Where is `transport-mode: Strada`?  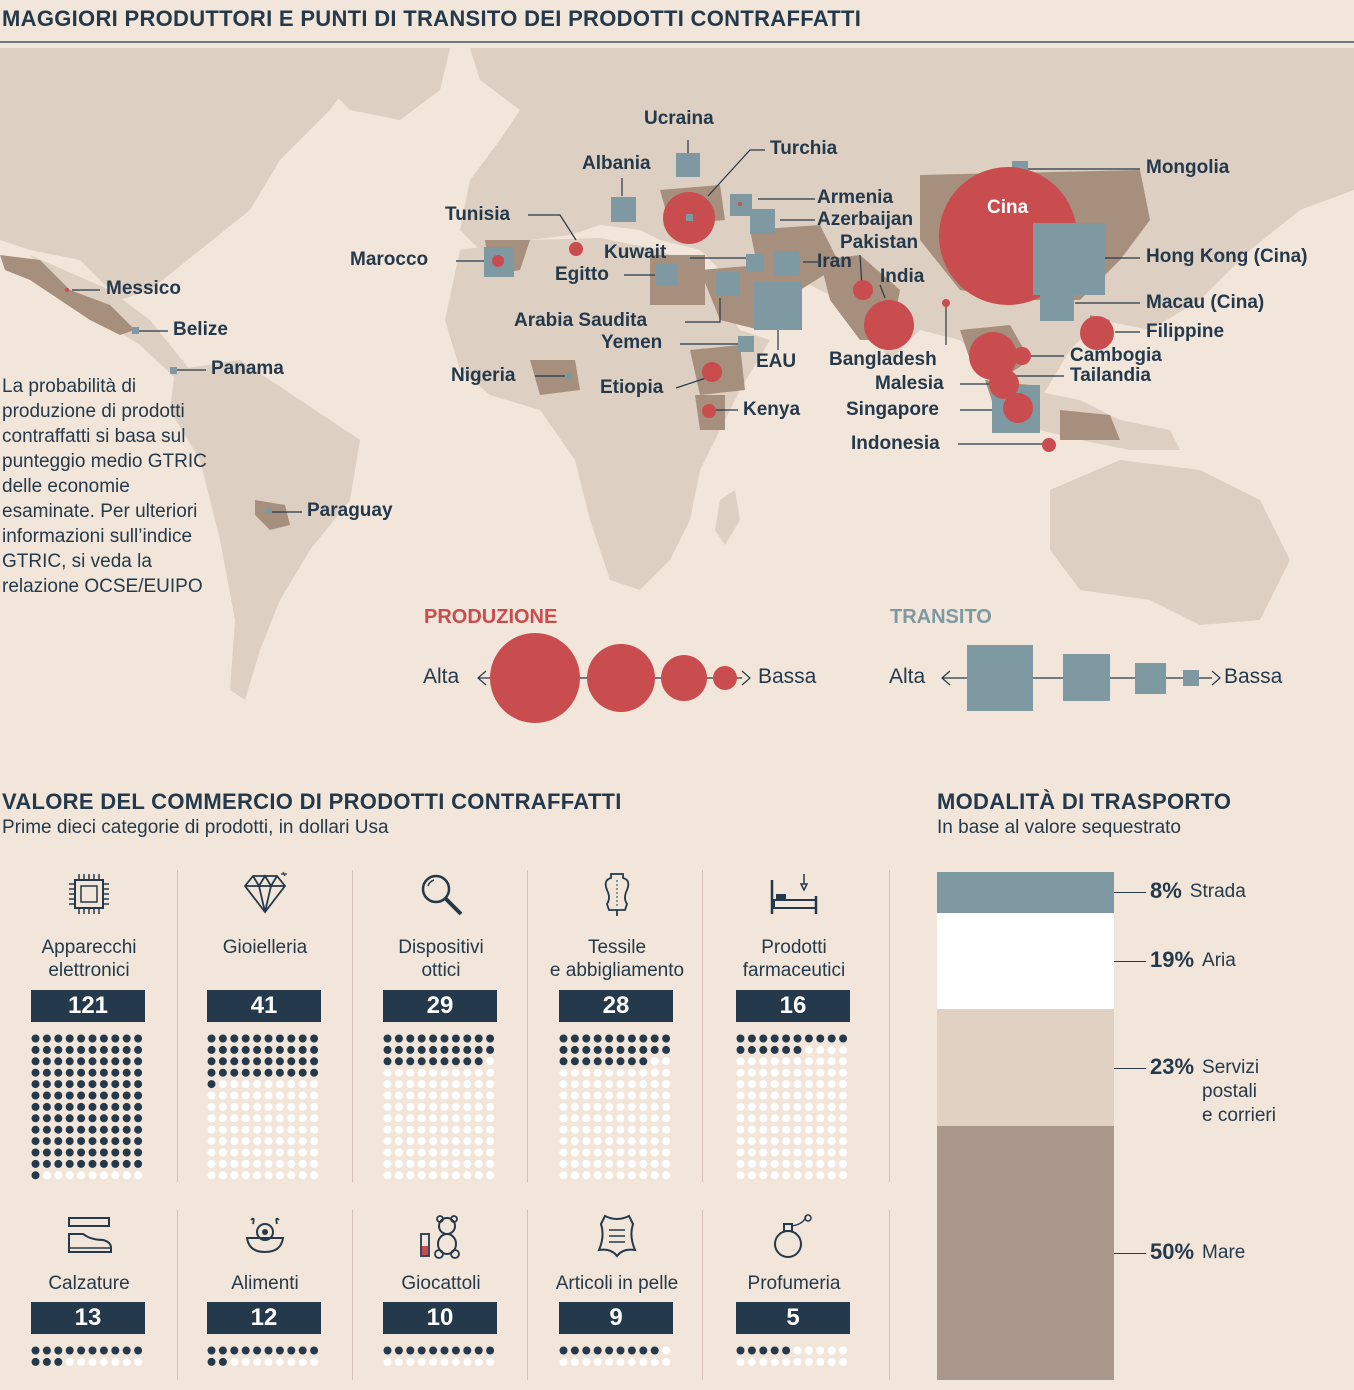
transport-mode: Strada is located at coordinates (1217, 892).